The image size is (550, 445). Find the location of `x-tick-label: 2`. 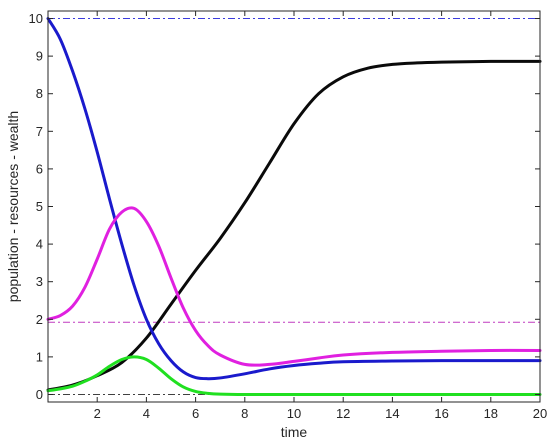

x-tick-label: 2 is located at coordinates (97, 413).